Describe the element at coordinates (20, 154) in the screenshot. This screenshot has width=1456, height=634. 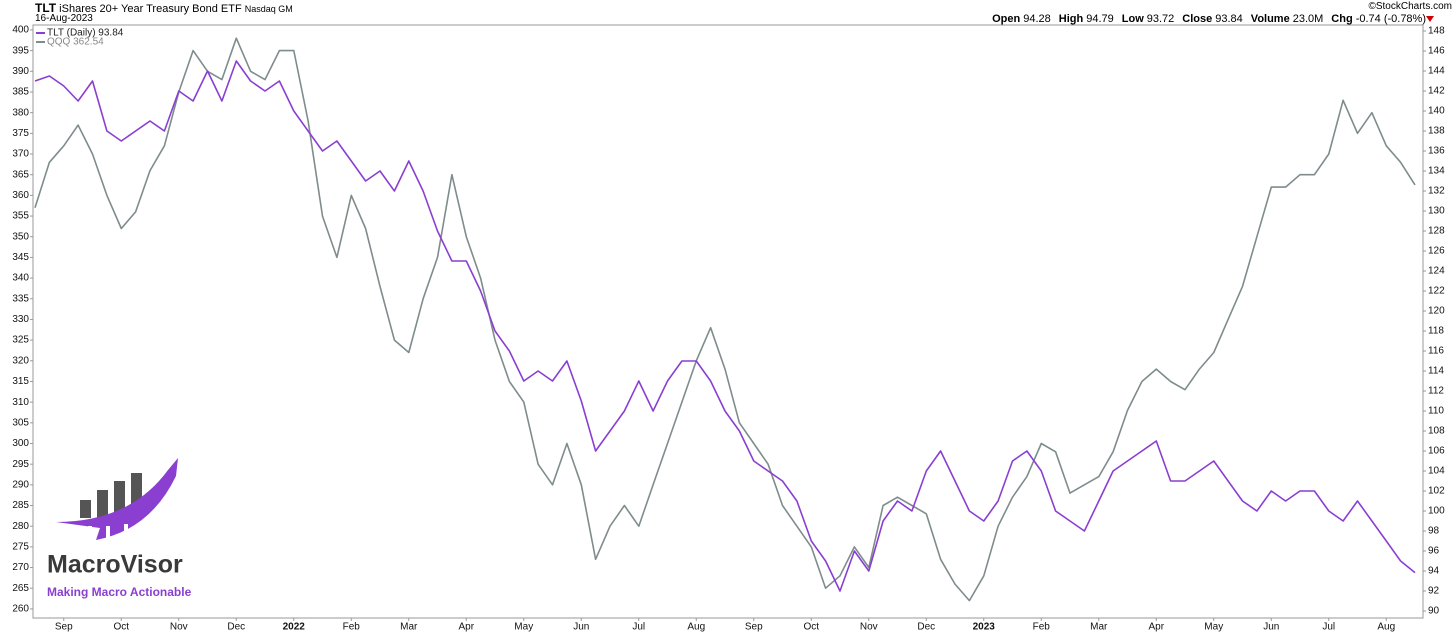
I see `y-tick-label: 370` at that location.